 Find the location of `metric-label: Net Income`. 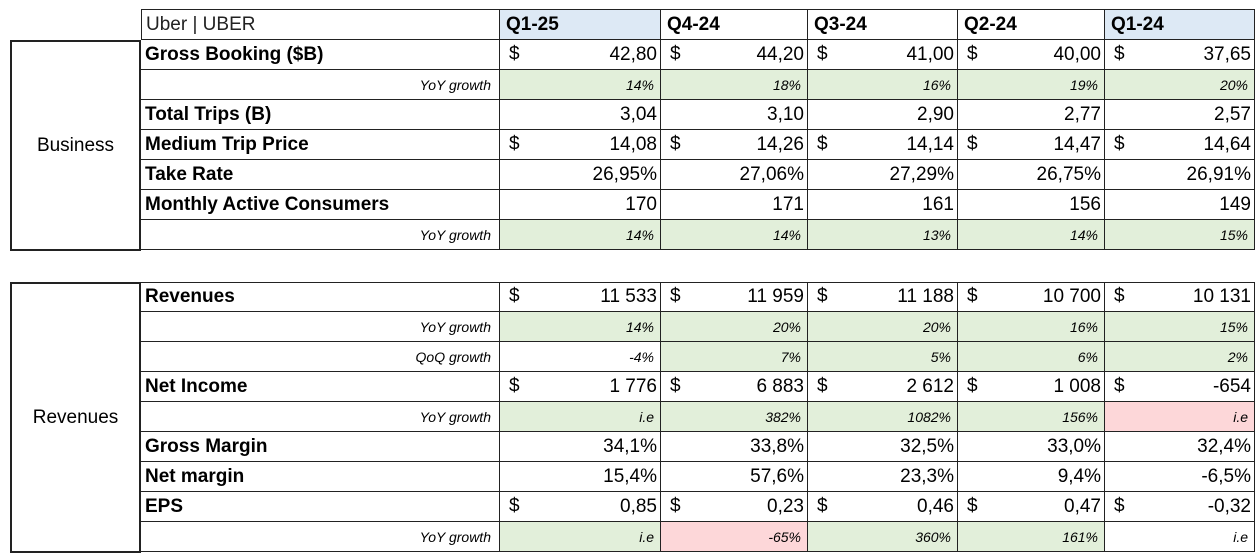

metric-label: Net Income is located at coordinates (320, 387).